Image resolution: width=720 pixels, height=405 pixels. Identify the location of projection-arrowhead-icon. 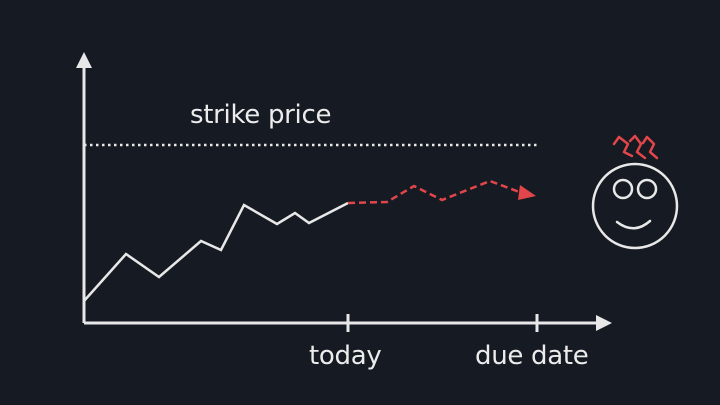
(527, 192).